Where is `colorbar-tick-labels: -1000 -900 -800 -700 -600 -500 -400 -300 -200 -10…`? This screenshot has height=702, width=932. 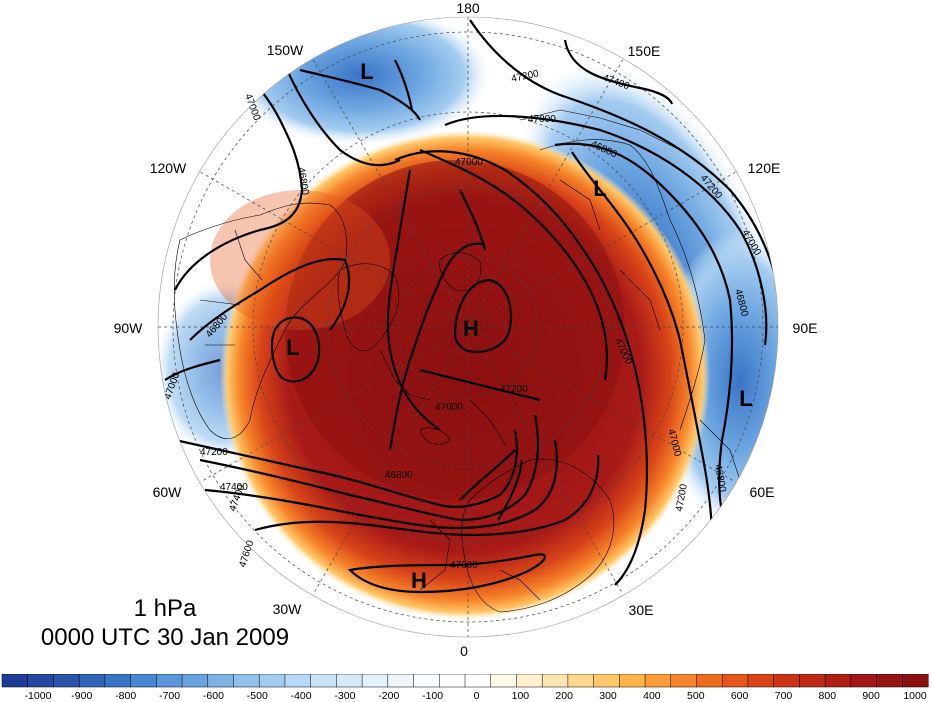 colorbar-tick-labels: -1000 -900 -800 -700 -600 -500 -400 -300 -200 -10… is located at coordinates (476, 696).